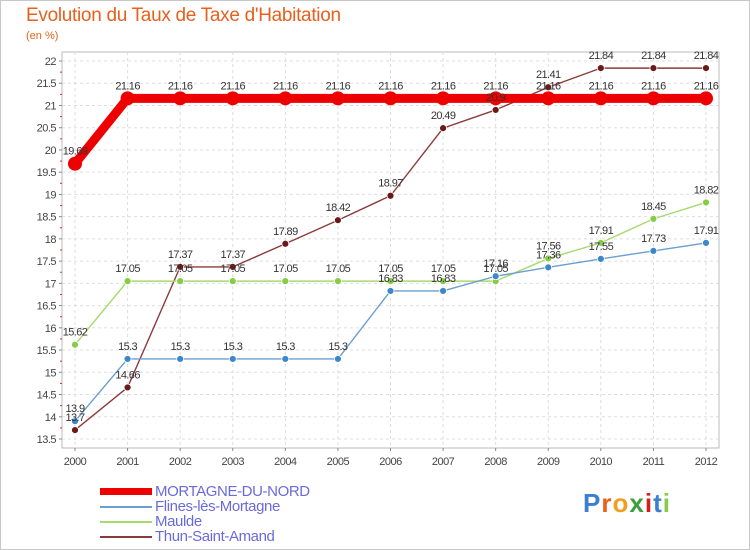 The height and width of the screenshot is (550, 750). I want to click on data-label: 16.83, so click(390, 279).